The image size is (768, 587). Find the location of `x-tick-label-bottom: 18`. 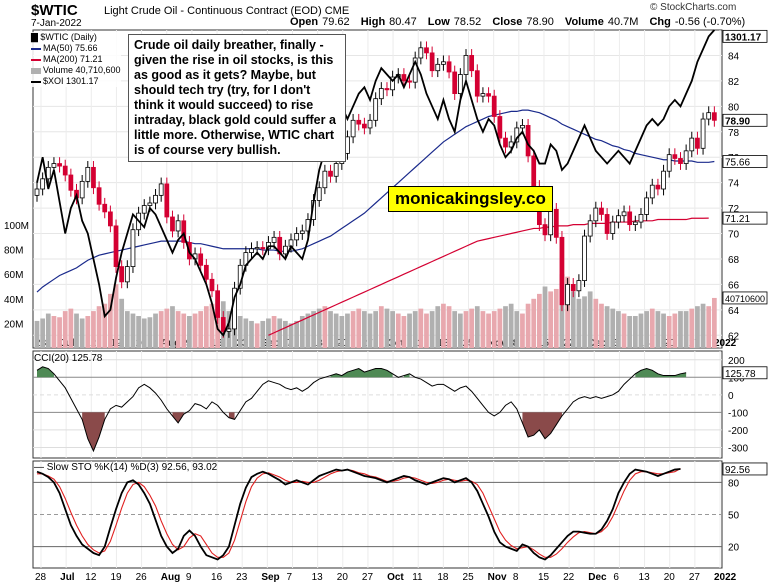

x-tick-label-bottom: 18 is located at coordinates (443, 577).